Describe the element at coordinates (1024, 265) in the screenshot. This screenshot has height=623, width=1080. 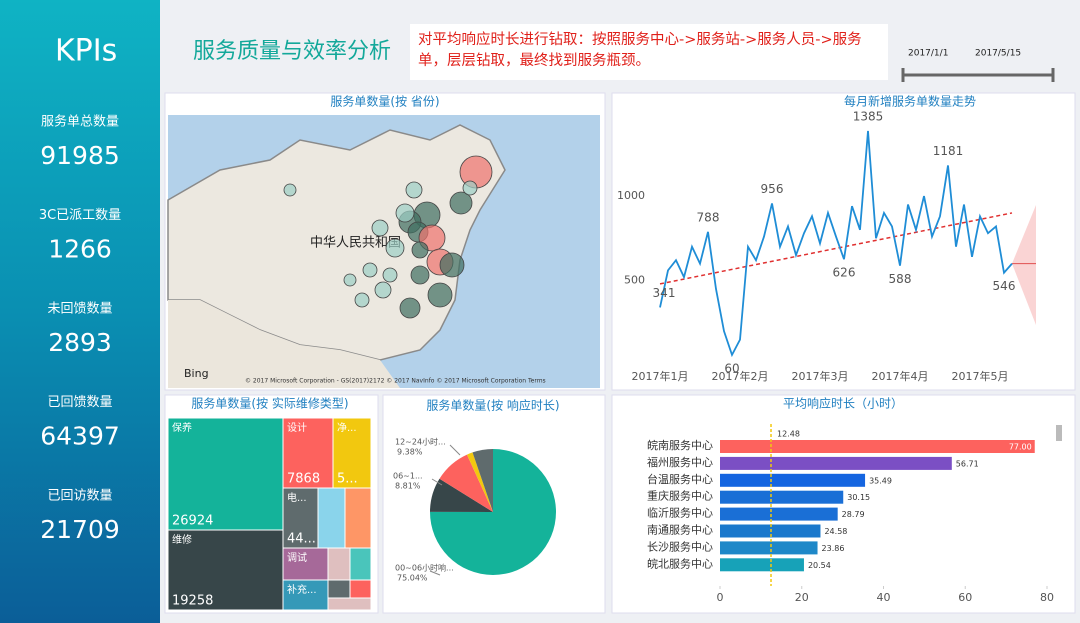
I see `forecast-band` at that location.